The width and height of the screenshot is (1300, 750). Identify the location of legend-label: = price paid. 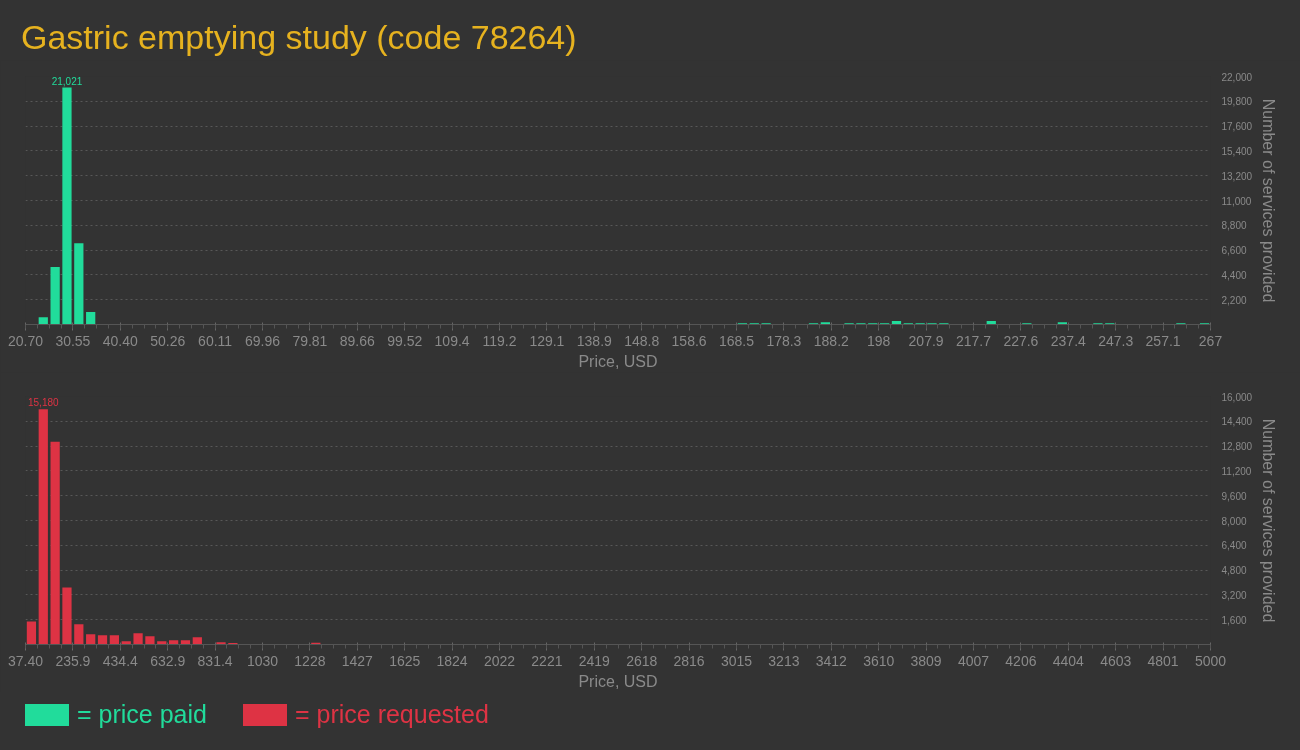
(142, 714).